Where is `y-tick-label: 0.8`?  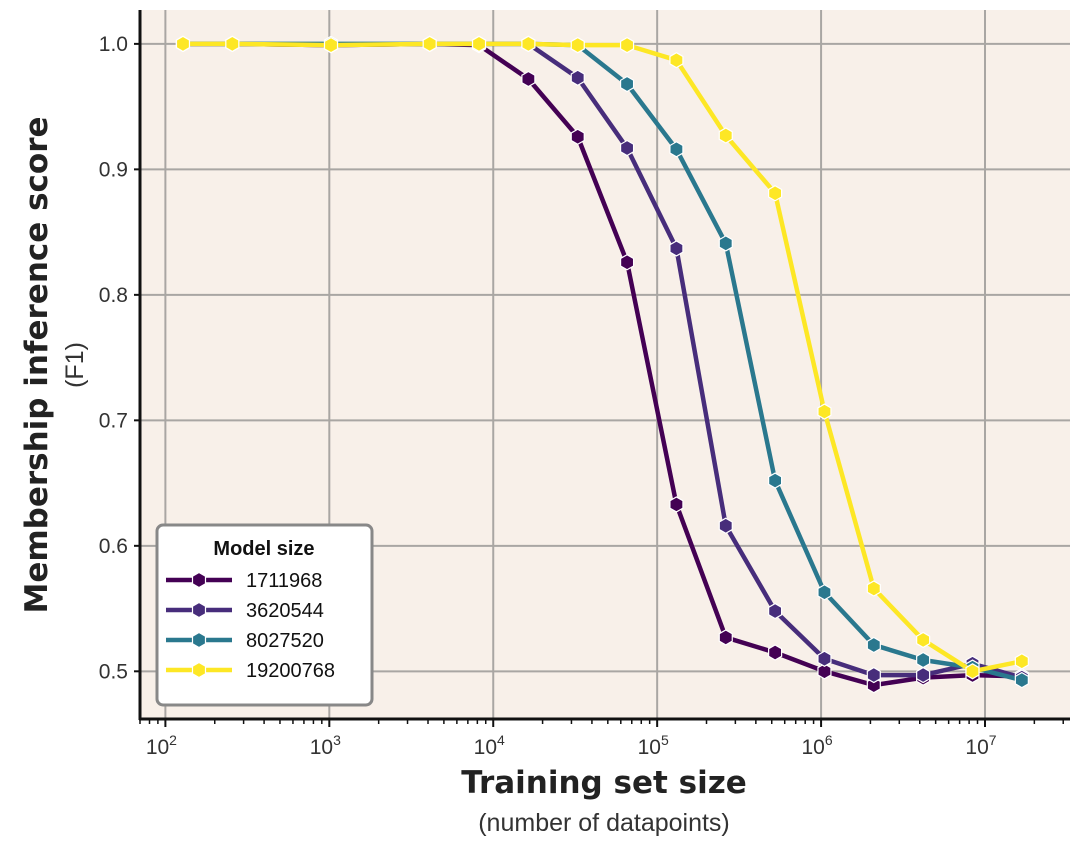
y-tick-label: 0.8 is located at coordinates (113, 295).